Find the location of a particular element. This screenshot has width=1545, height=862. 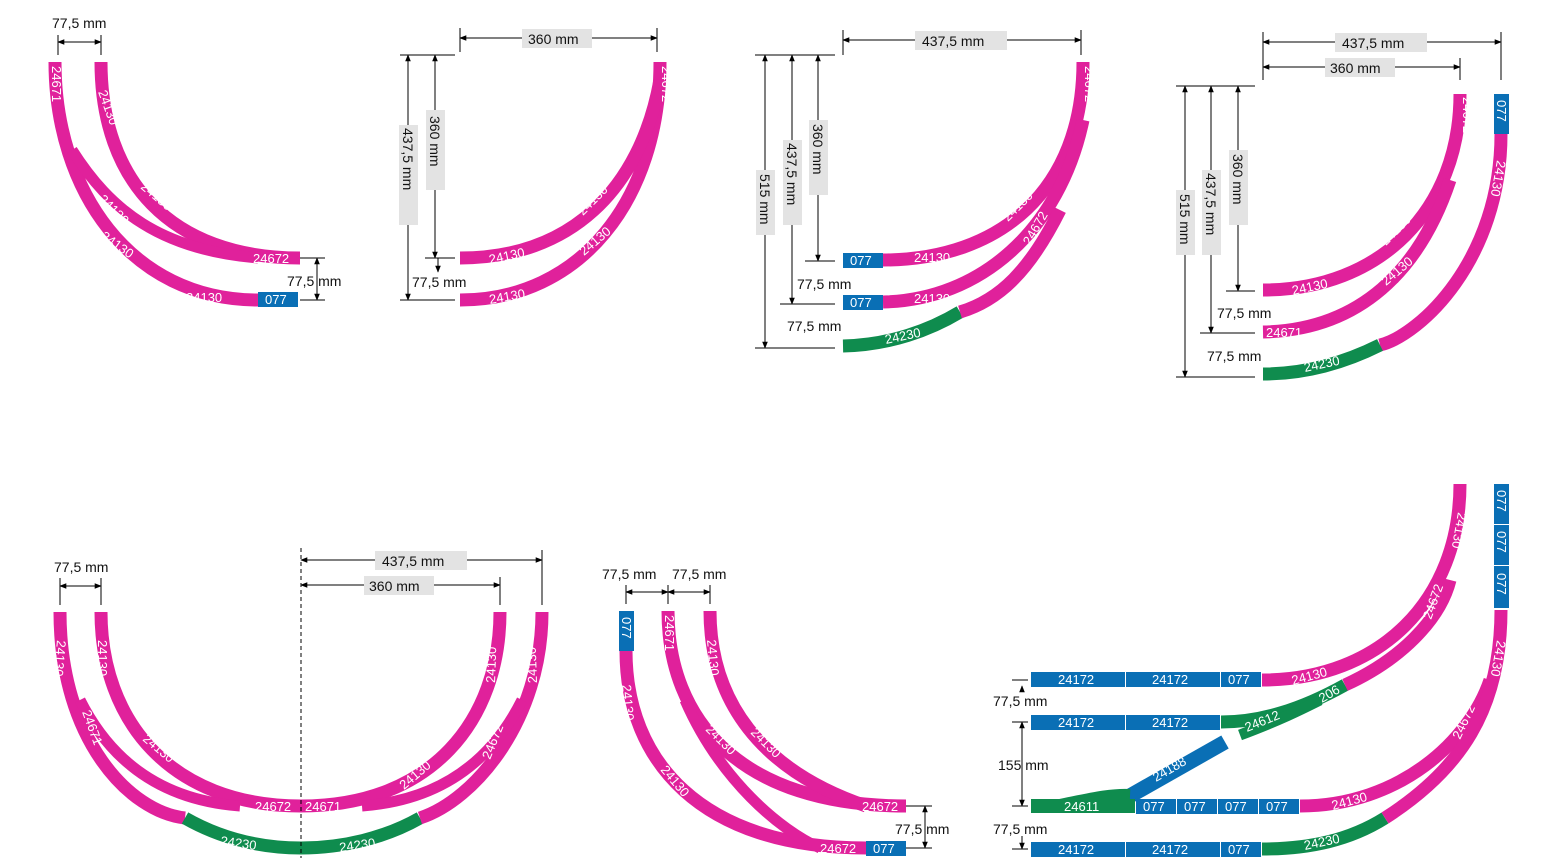

turnout-diverge-left is located at coordinates (158, 754).